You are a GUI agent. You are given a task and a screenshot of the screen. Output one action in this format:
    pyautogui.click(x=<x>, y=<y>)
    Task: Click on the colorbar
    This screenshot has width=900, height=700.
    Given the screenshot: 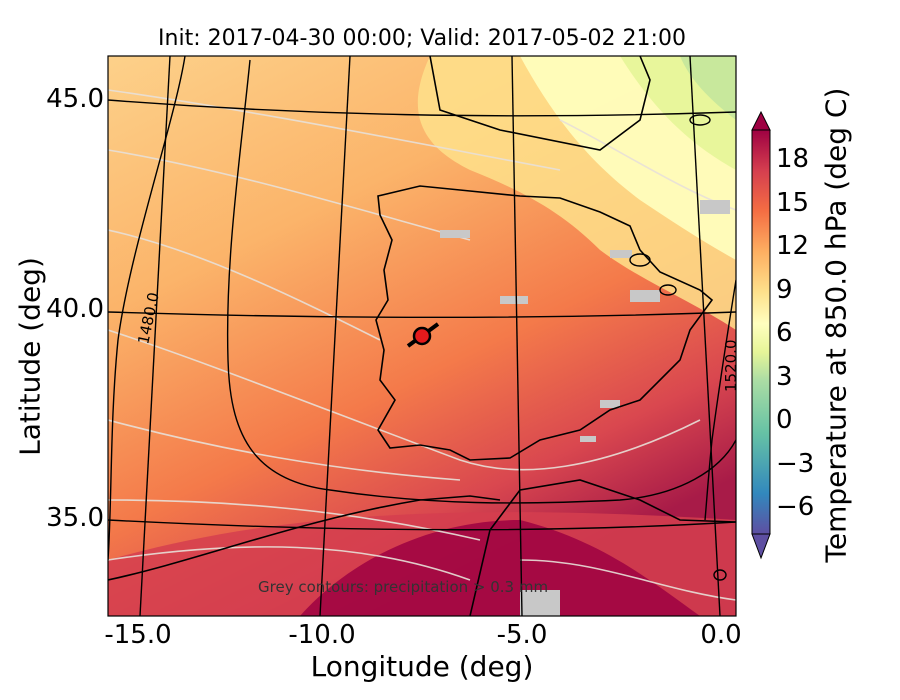 What is the action you would take?
    pyautogui.click(x=761, y=335)
    